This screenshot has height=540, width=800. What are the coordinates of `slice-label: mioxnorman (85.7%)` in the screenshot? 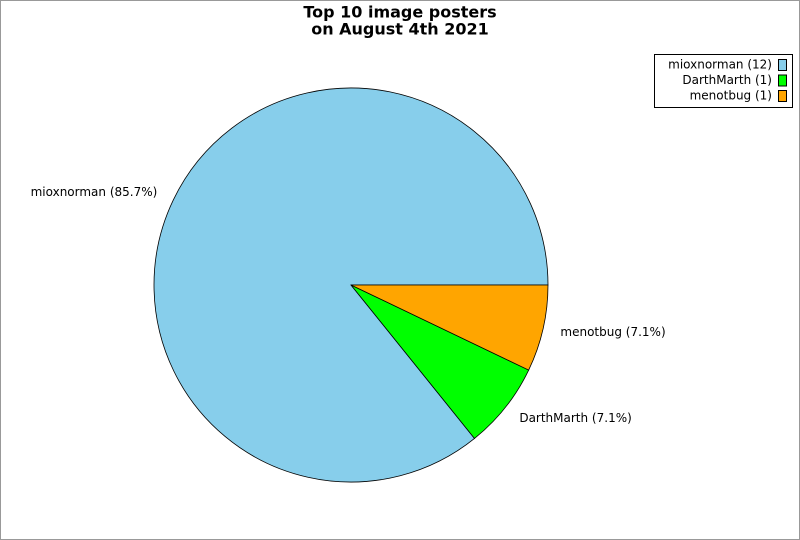 It's located at (94, 192).